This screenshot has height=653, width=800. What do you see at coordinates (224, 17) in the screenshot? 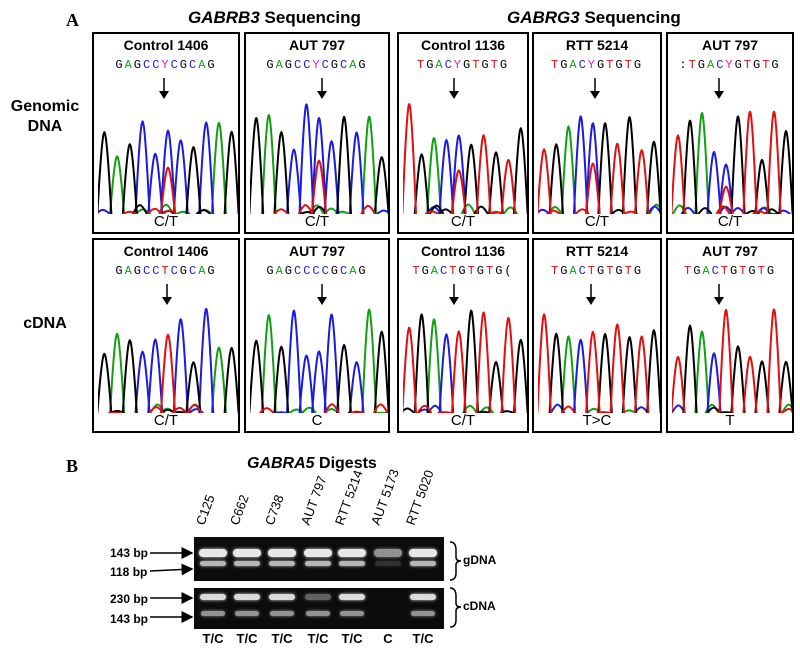
I see `gabrb3-gene: GABRB3` at bounding box center [224, 17].